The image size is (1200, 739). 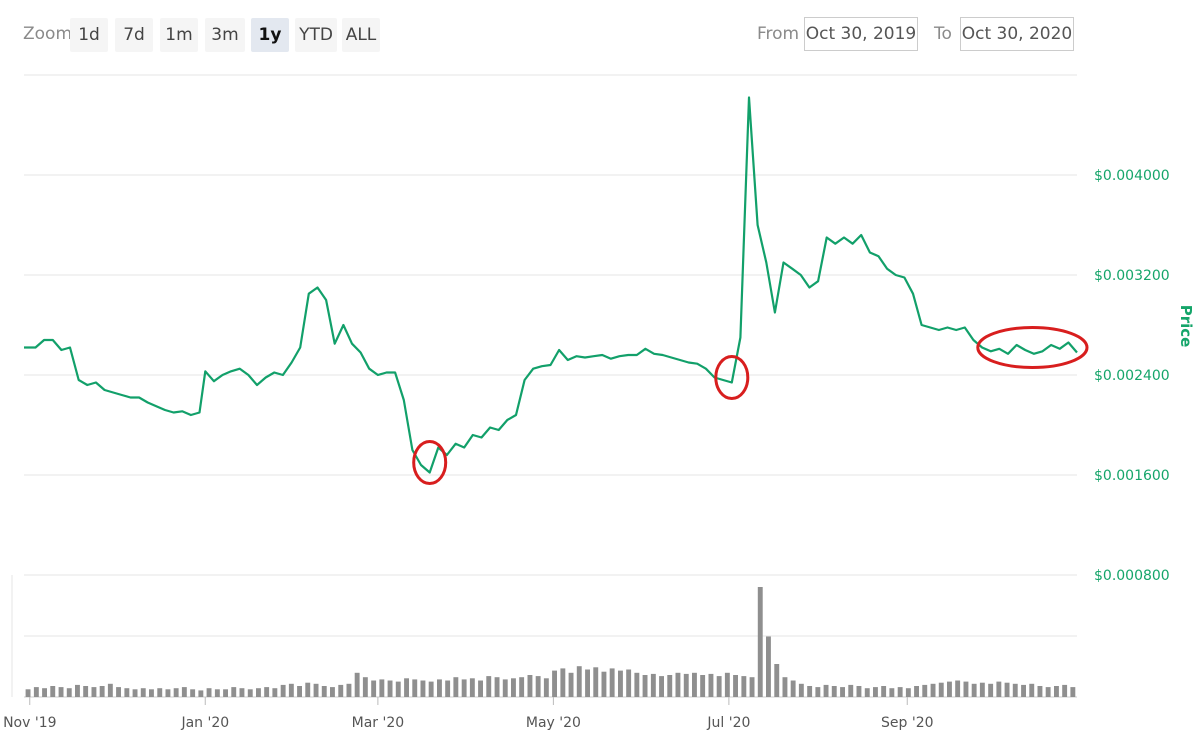 I want to click on zoom-button-3m: 3m, so click(x=225, y=35).